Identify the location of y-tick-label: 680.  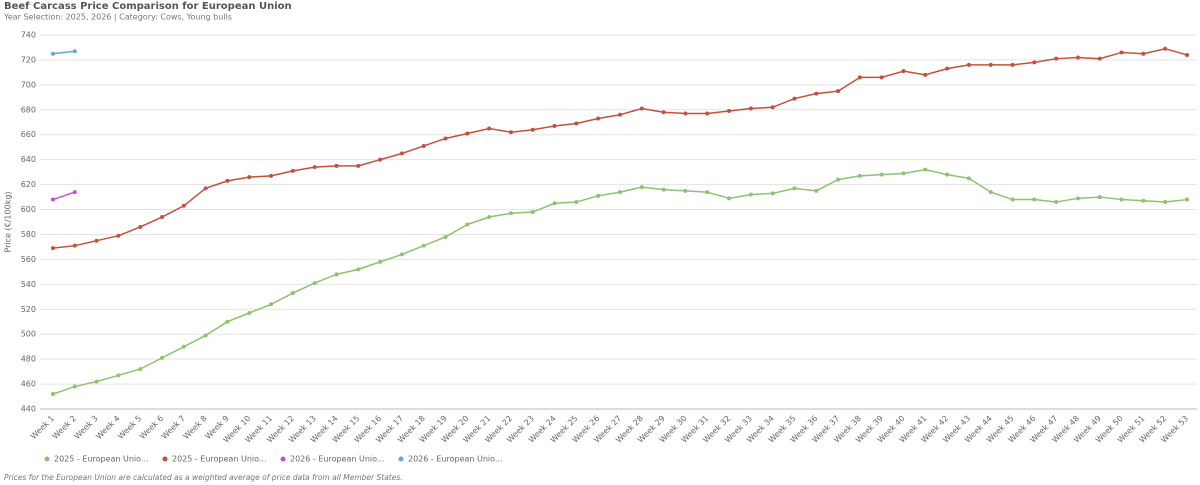
(28, 109).